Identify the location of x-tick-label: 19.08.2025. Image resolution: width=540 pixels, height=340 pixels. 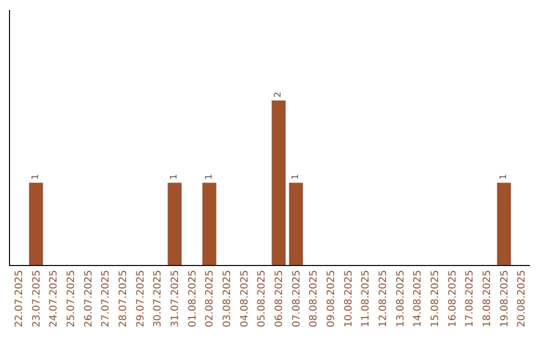
(504, 299).